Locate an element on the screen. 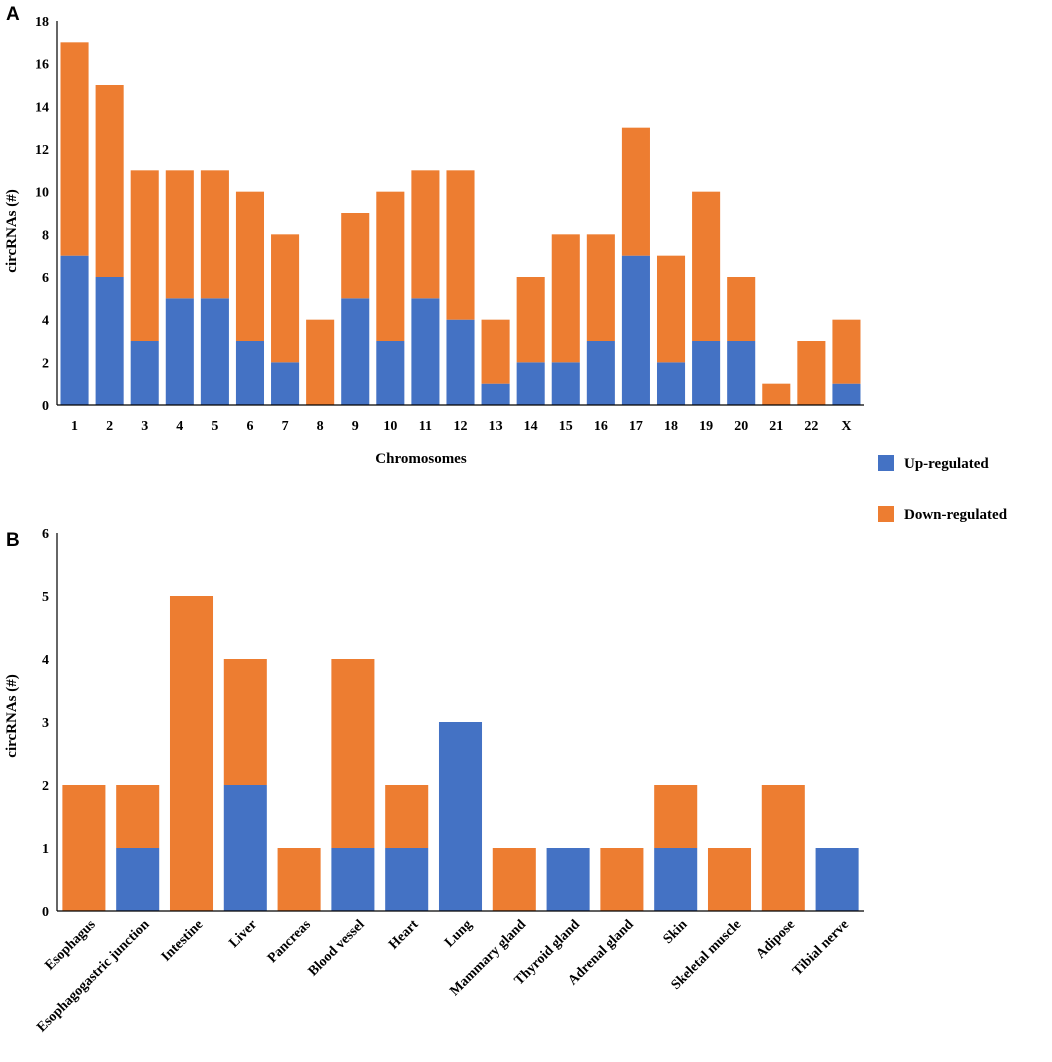 This screenshot has width=1052, height=1062. chart-a-x-tick-label: 12 is located at coordinates (461, 426).